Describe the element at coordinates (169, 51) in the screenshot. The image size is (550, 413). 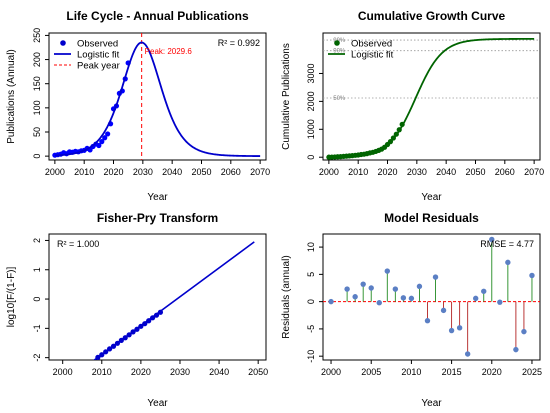
I see `peak-label: Peak: 2029.6` at that location.